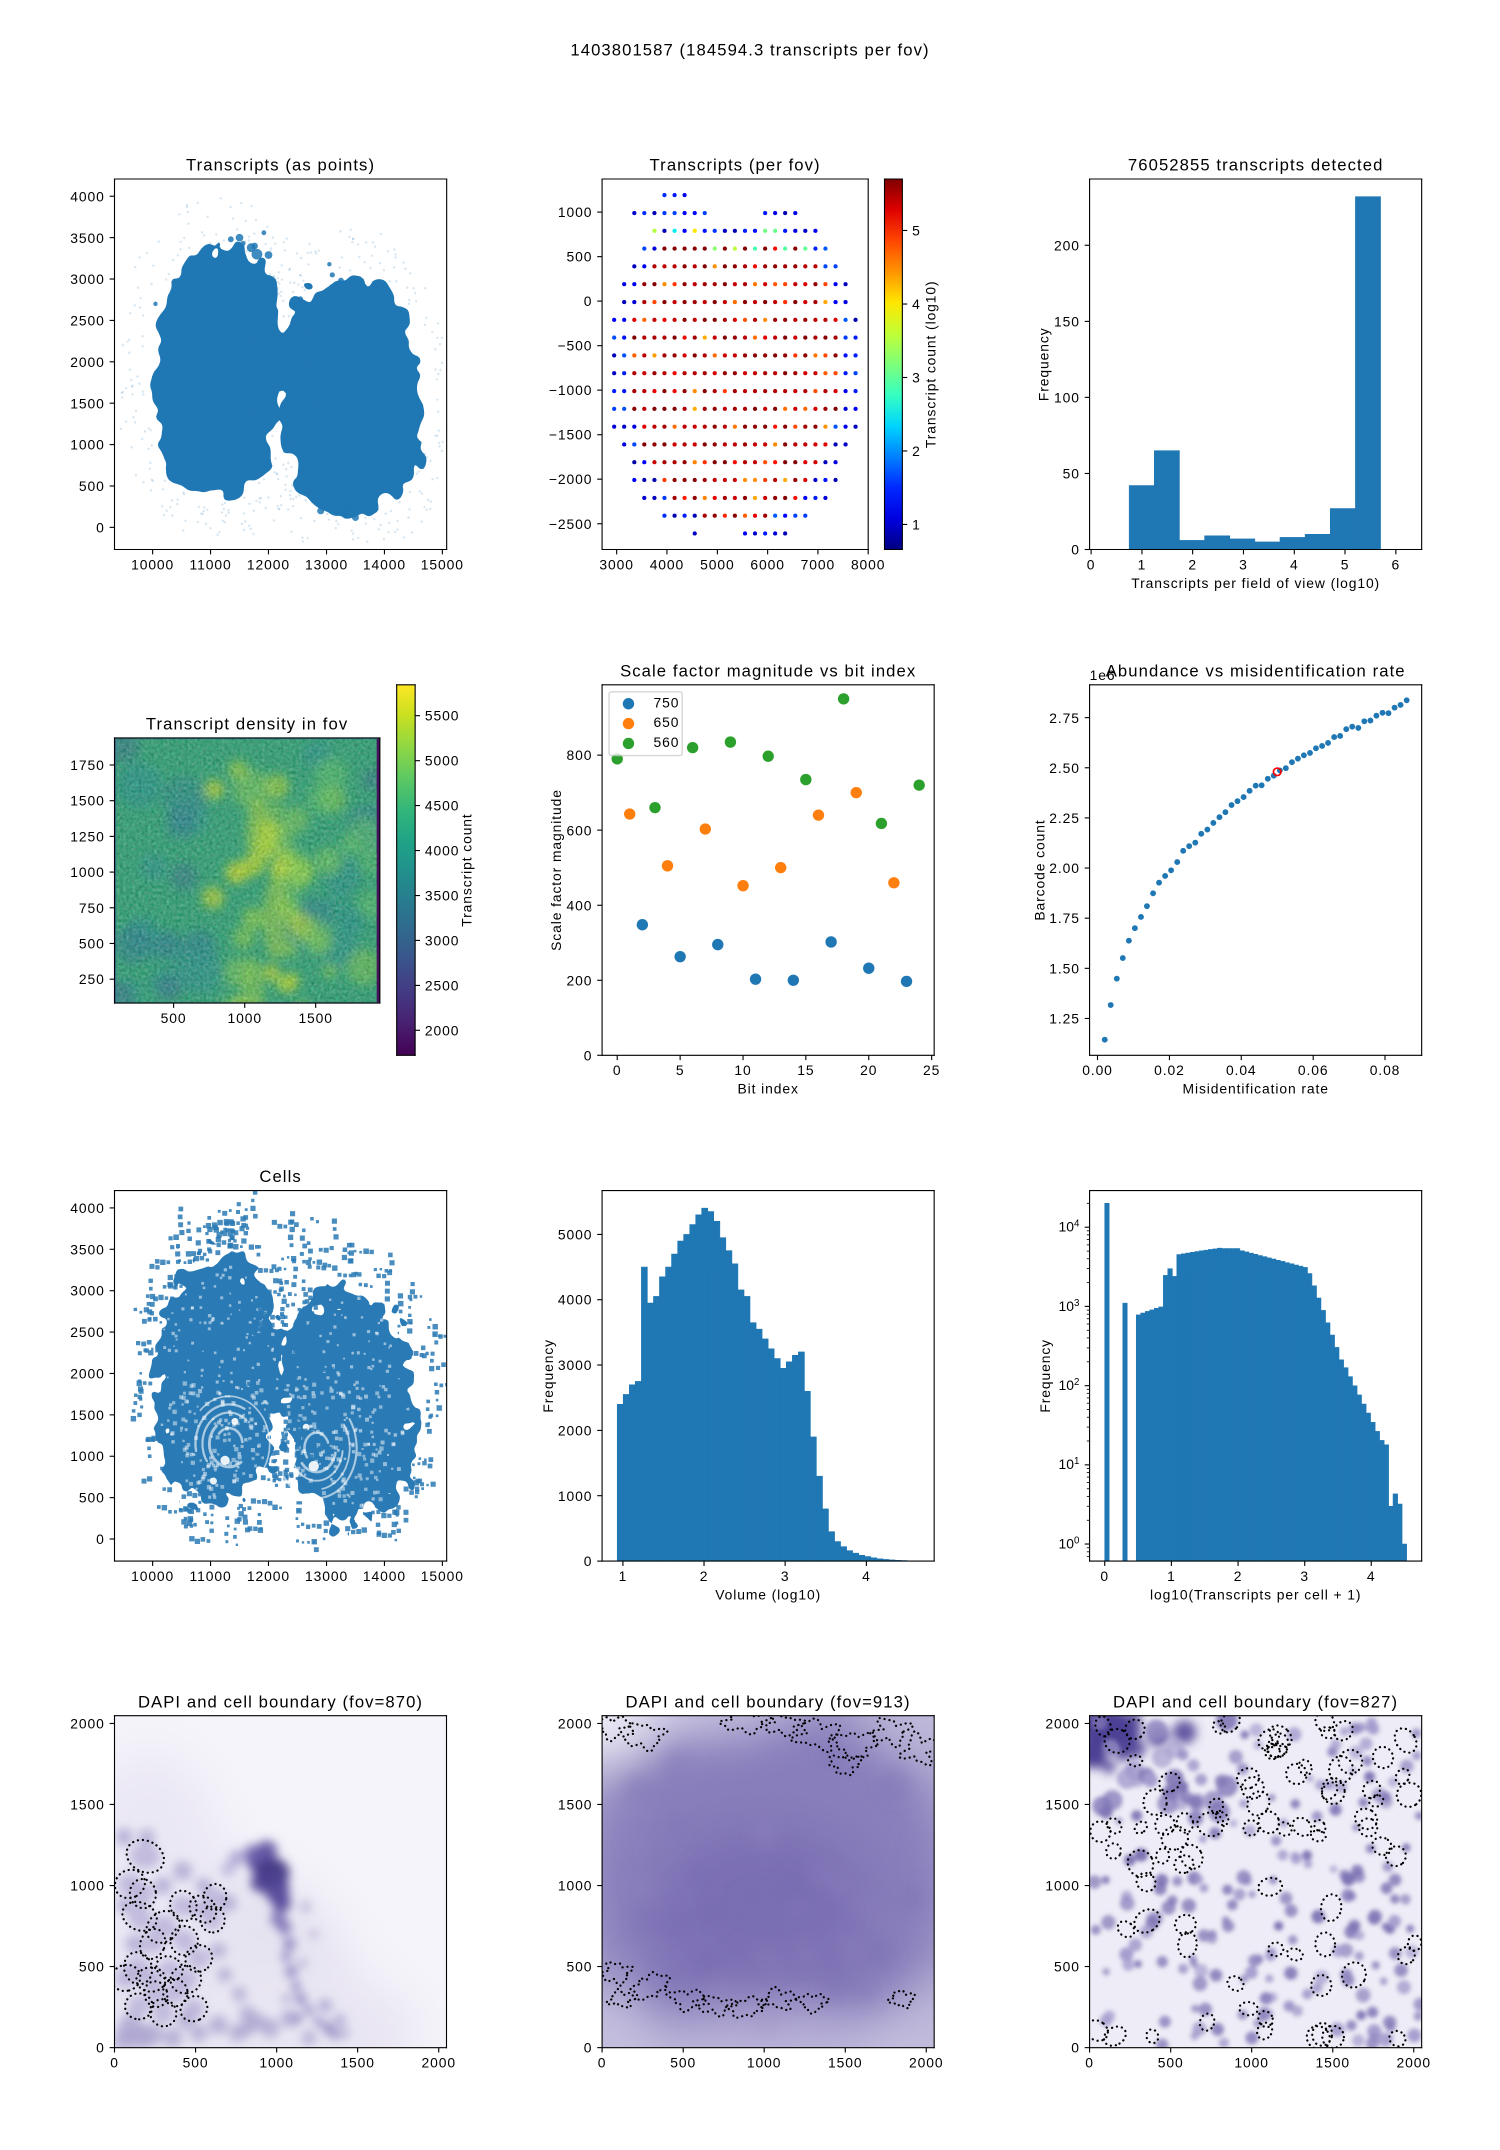 The image size is (1500, 2150). Describe the element at coordinates (768, 671) in the screenshot. I see `svg-text:Scale factor magnitude vs bit: Scale factor magnitude vs bit index` at that location.